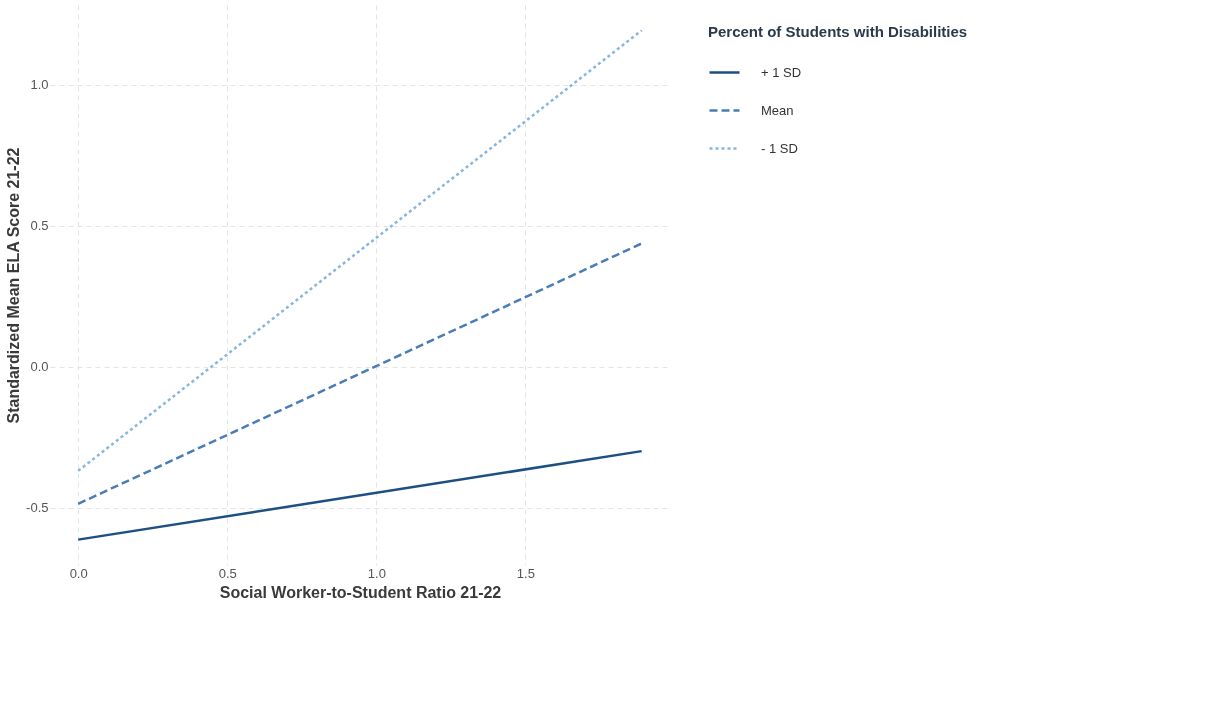  Describe the element at coordinates (525, 573) in the screenshot. I see `x-tick-label: 1.5` at that location.